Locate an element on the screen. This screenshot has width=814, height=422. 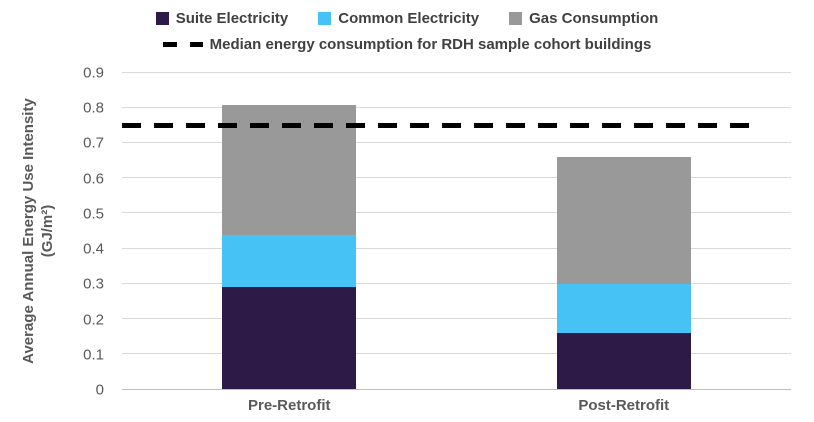
y-tick-label: 0.6 is located at coordinates (93, 179).